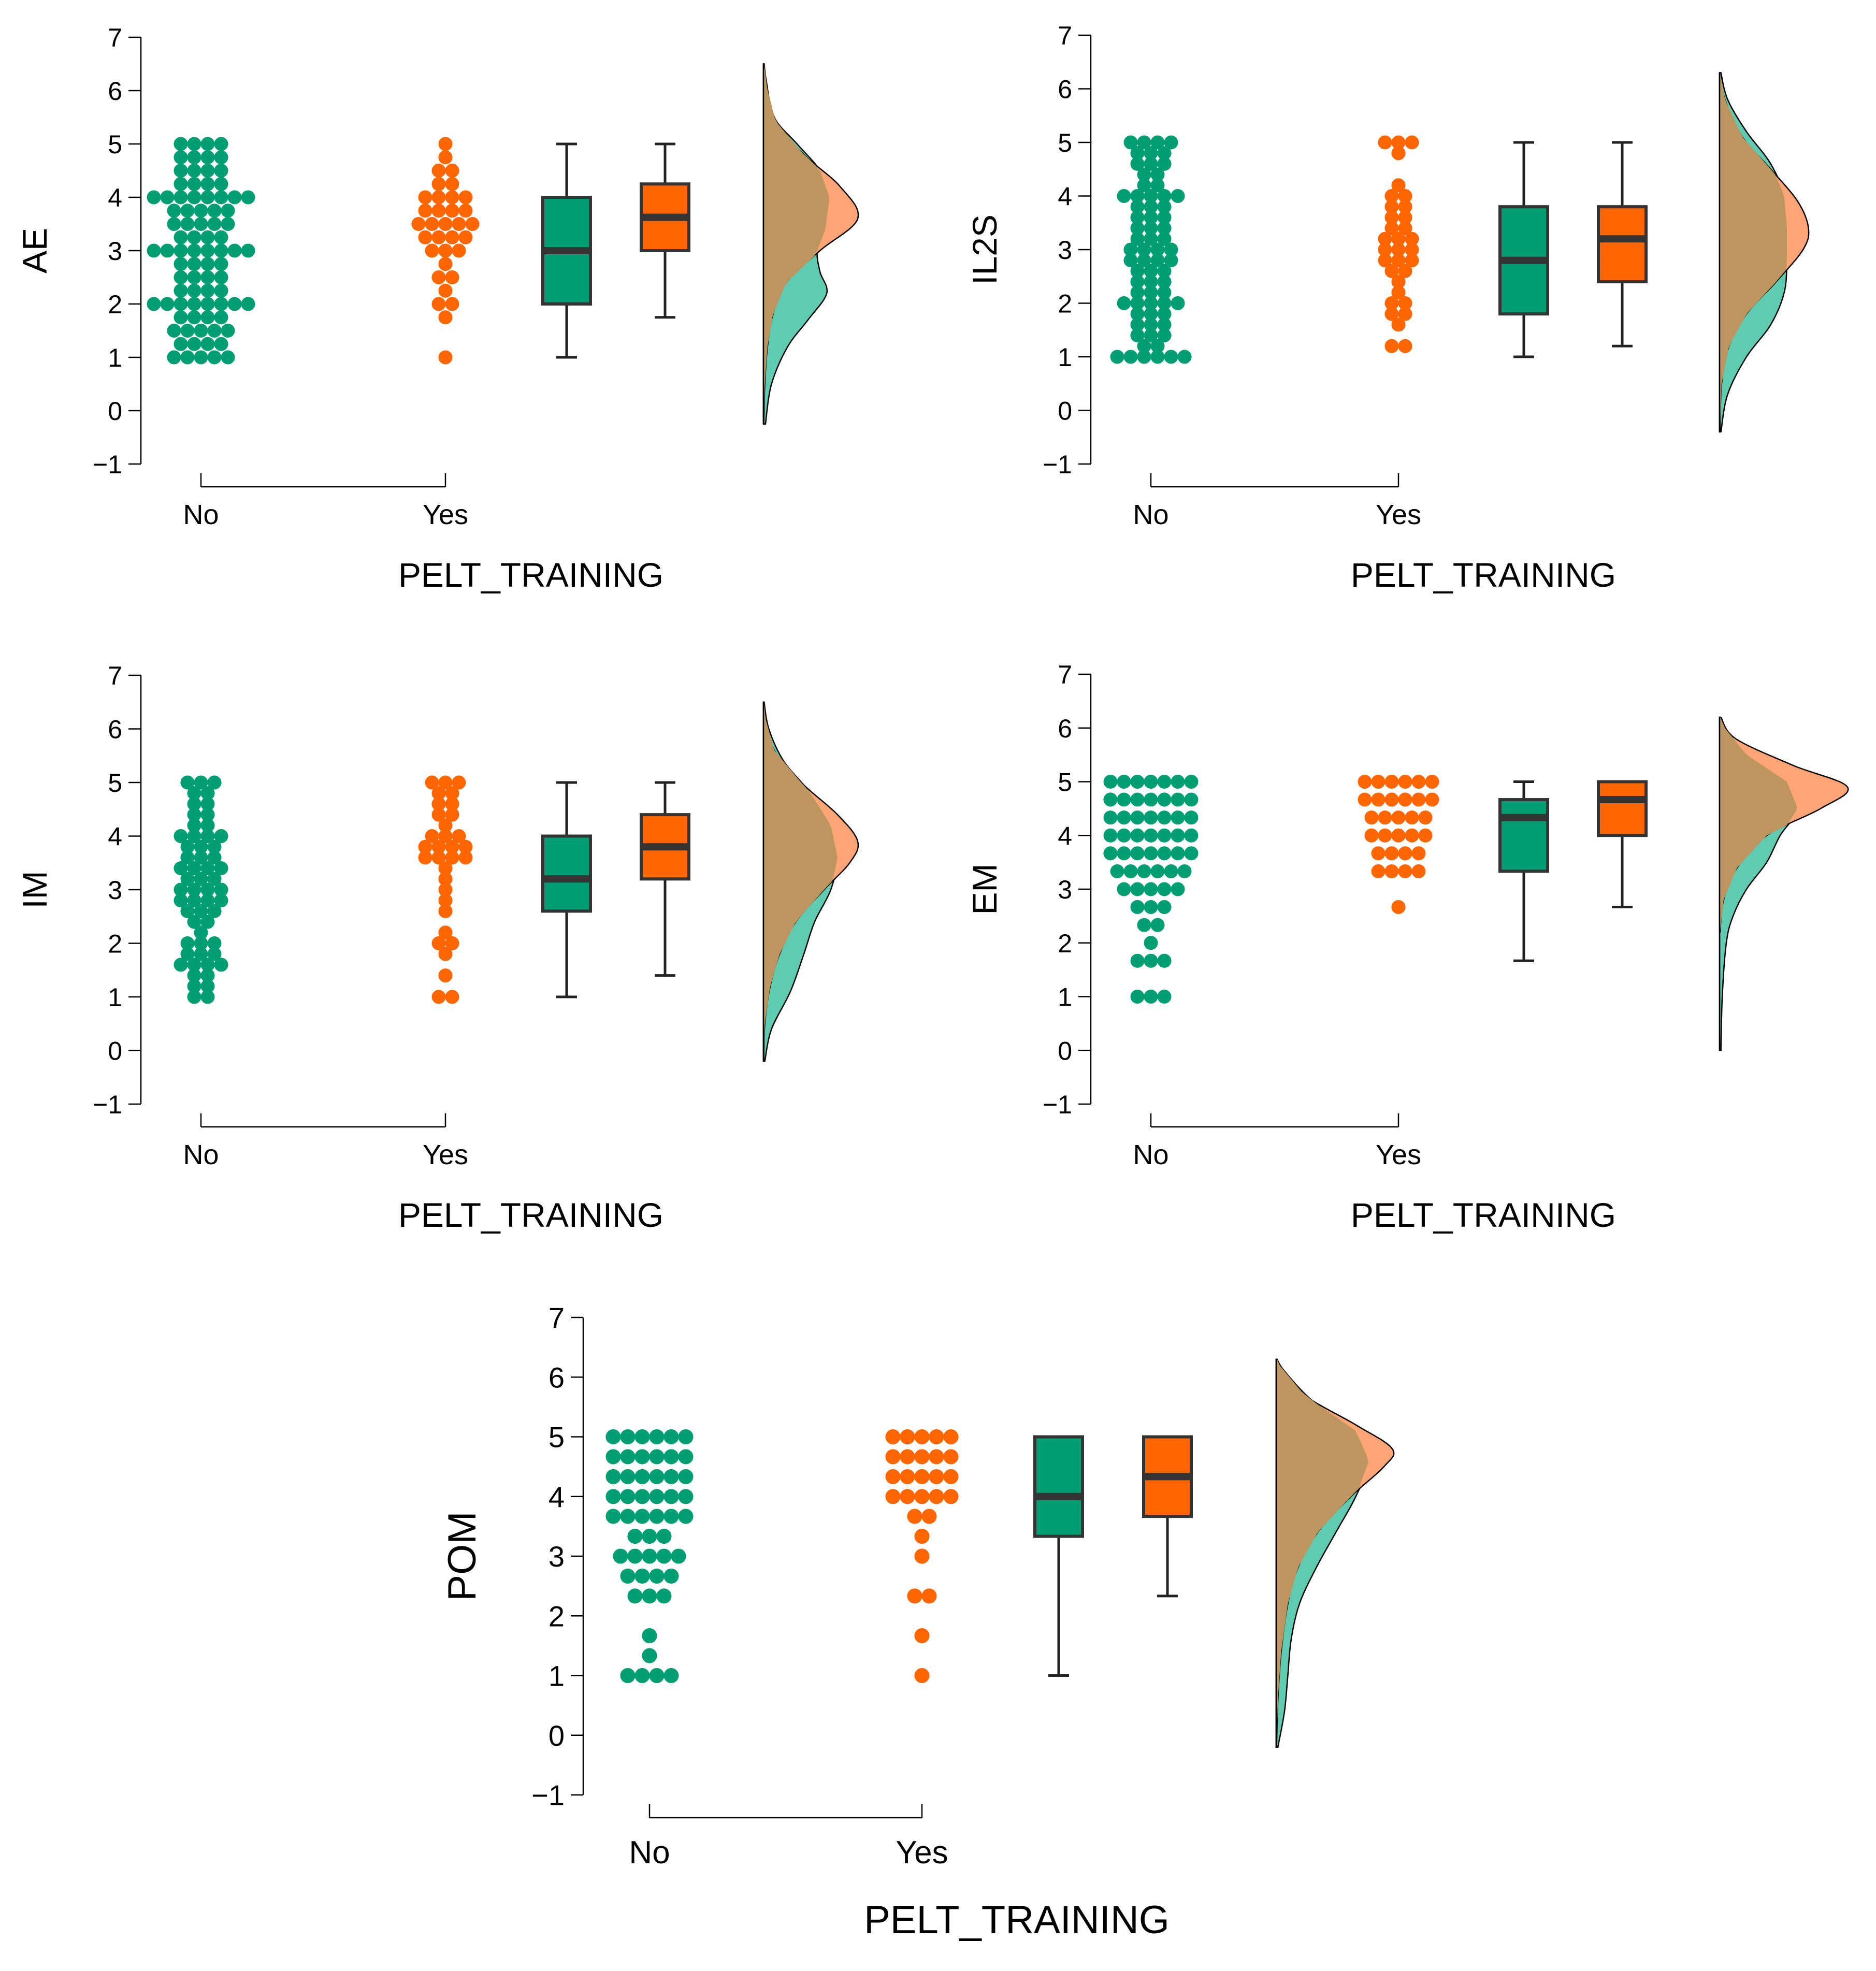  I want to click on y-tick-label: 2, so click(115, 944).